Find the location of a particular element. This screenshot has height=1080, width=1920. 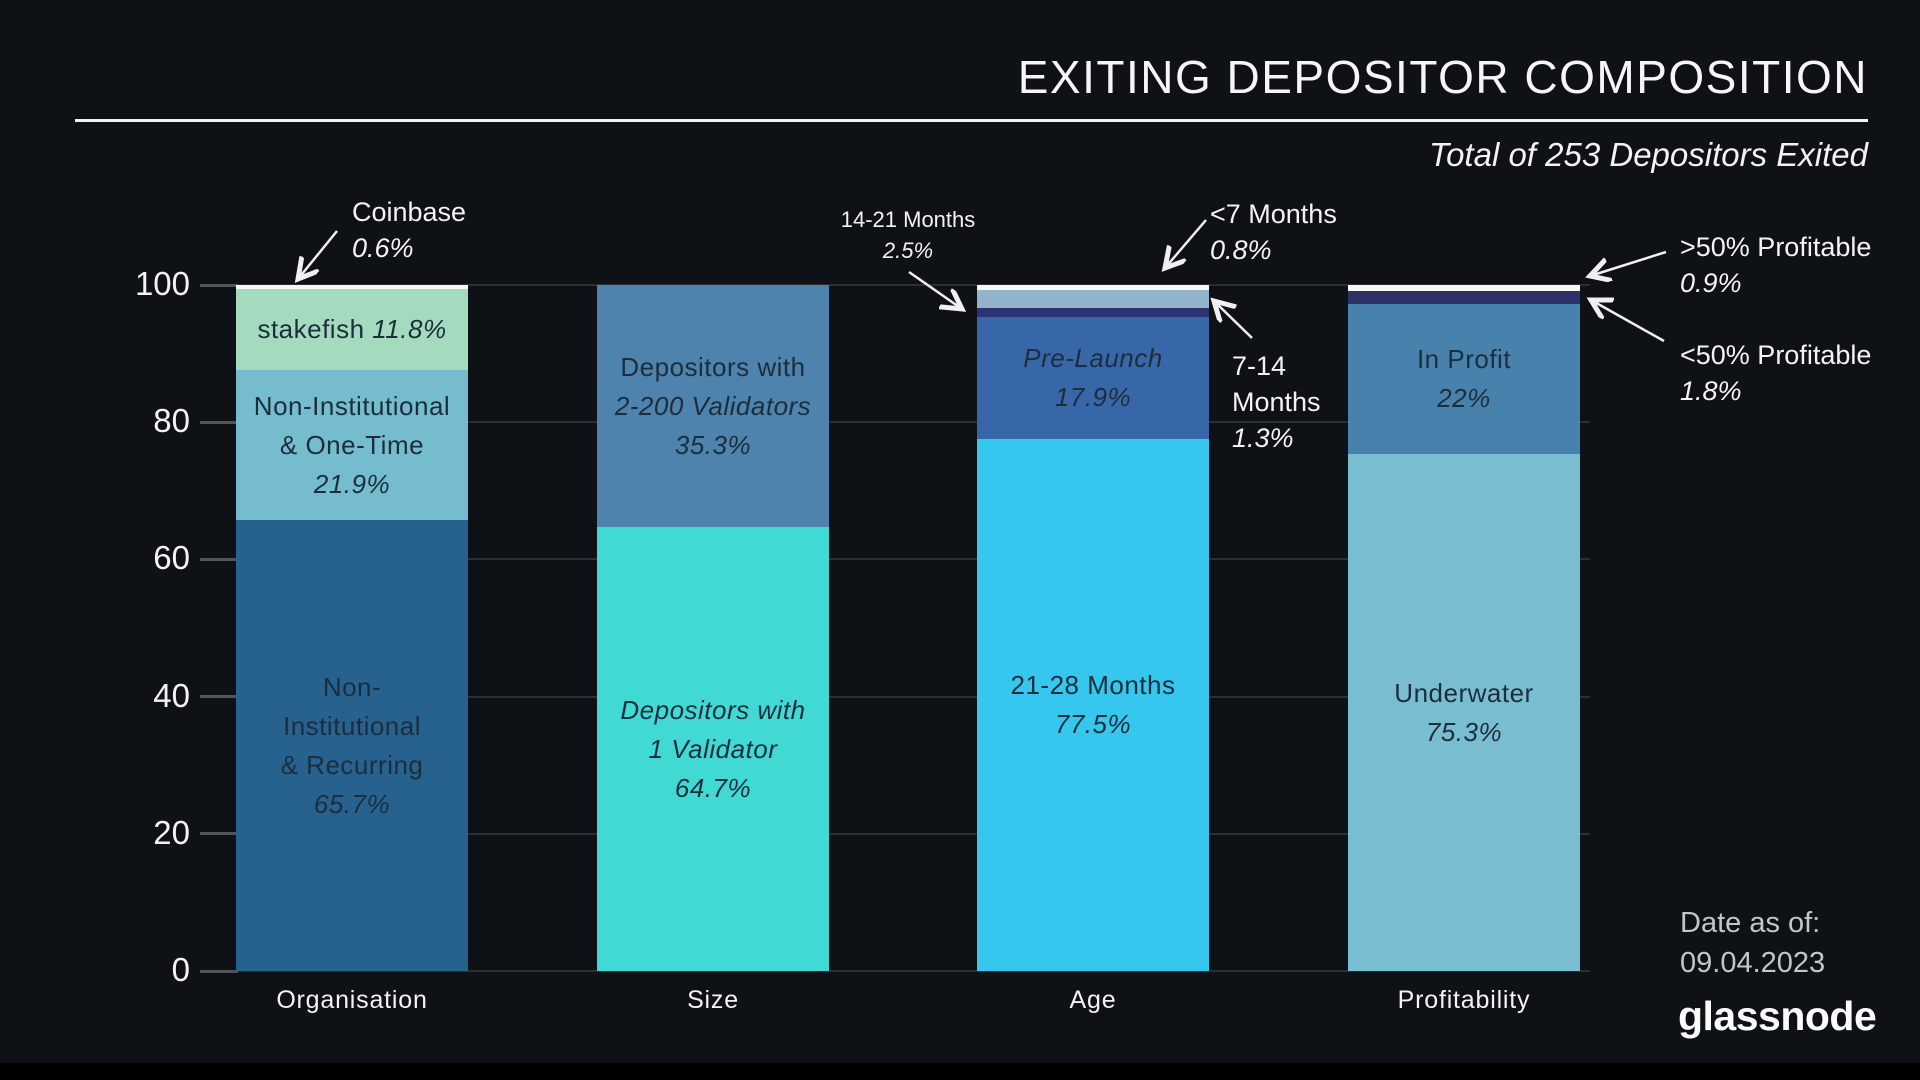

x-axis-label-organisation: Organisation is located at coordinates (352, 1000).